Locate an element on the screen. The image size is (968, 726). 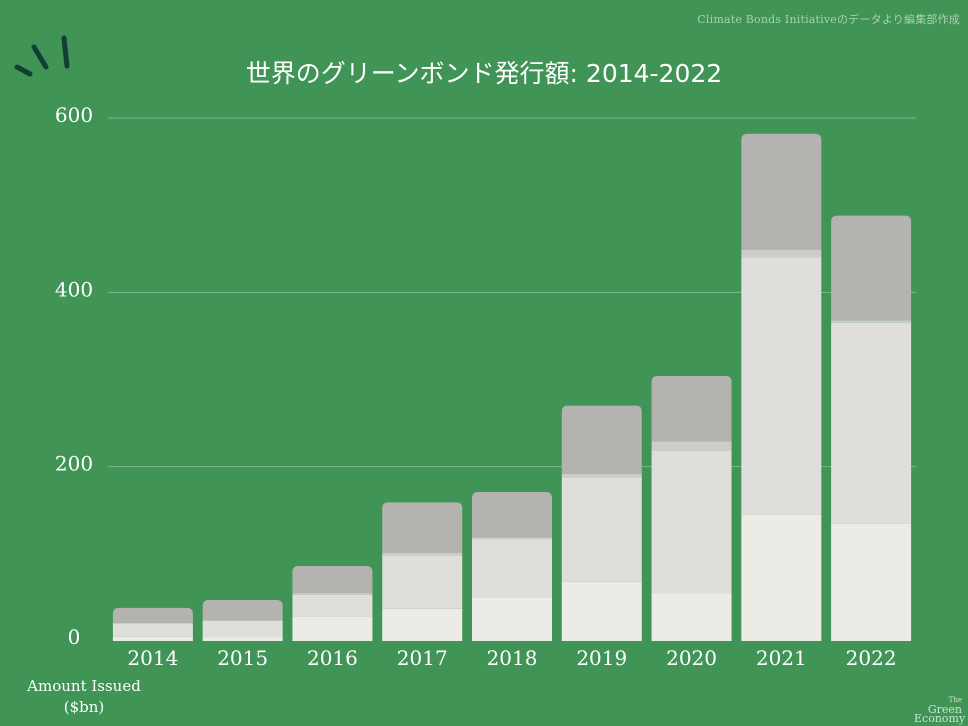
bar-stack-2015 is located at coordinates (242, 620).